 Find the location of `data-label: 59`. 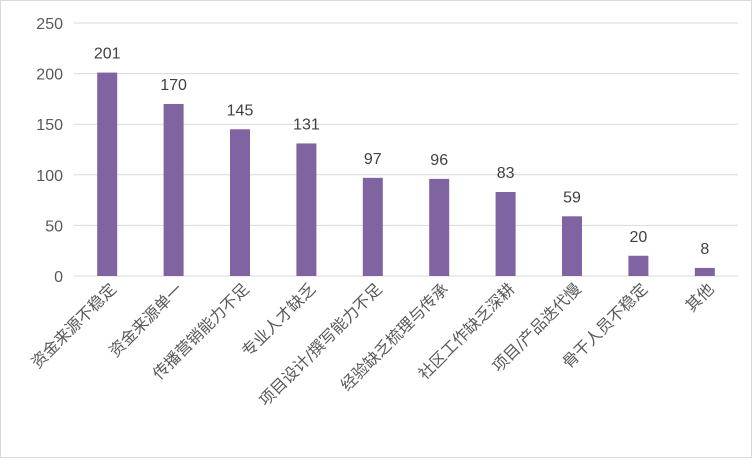

data-label: 59 is located at coordinates (572, 197).